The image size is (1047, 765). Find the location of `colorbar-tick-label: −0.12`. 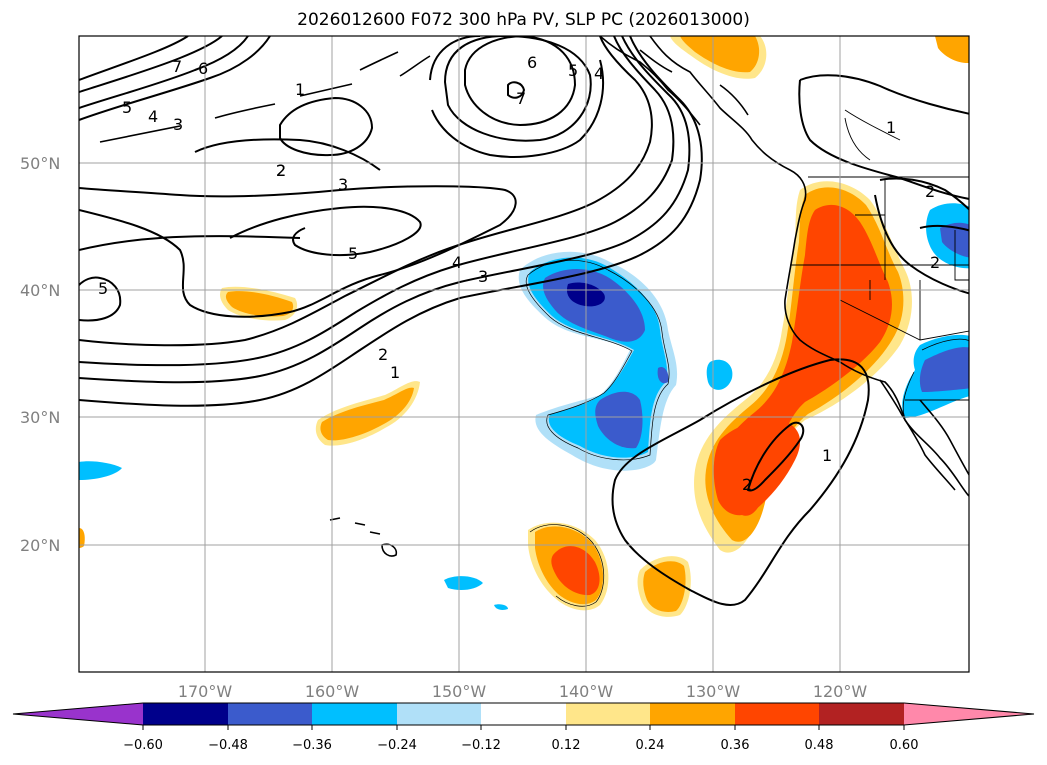

colorbar-tick-label: −0.12 is located at coordinates (481, 745).